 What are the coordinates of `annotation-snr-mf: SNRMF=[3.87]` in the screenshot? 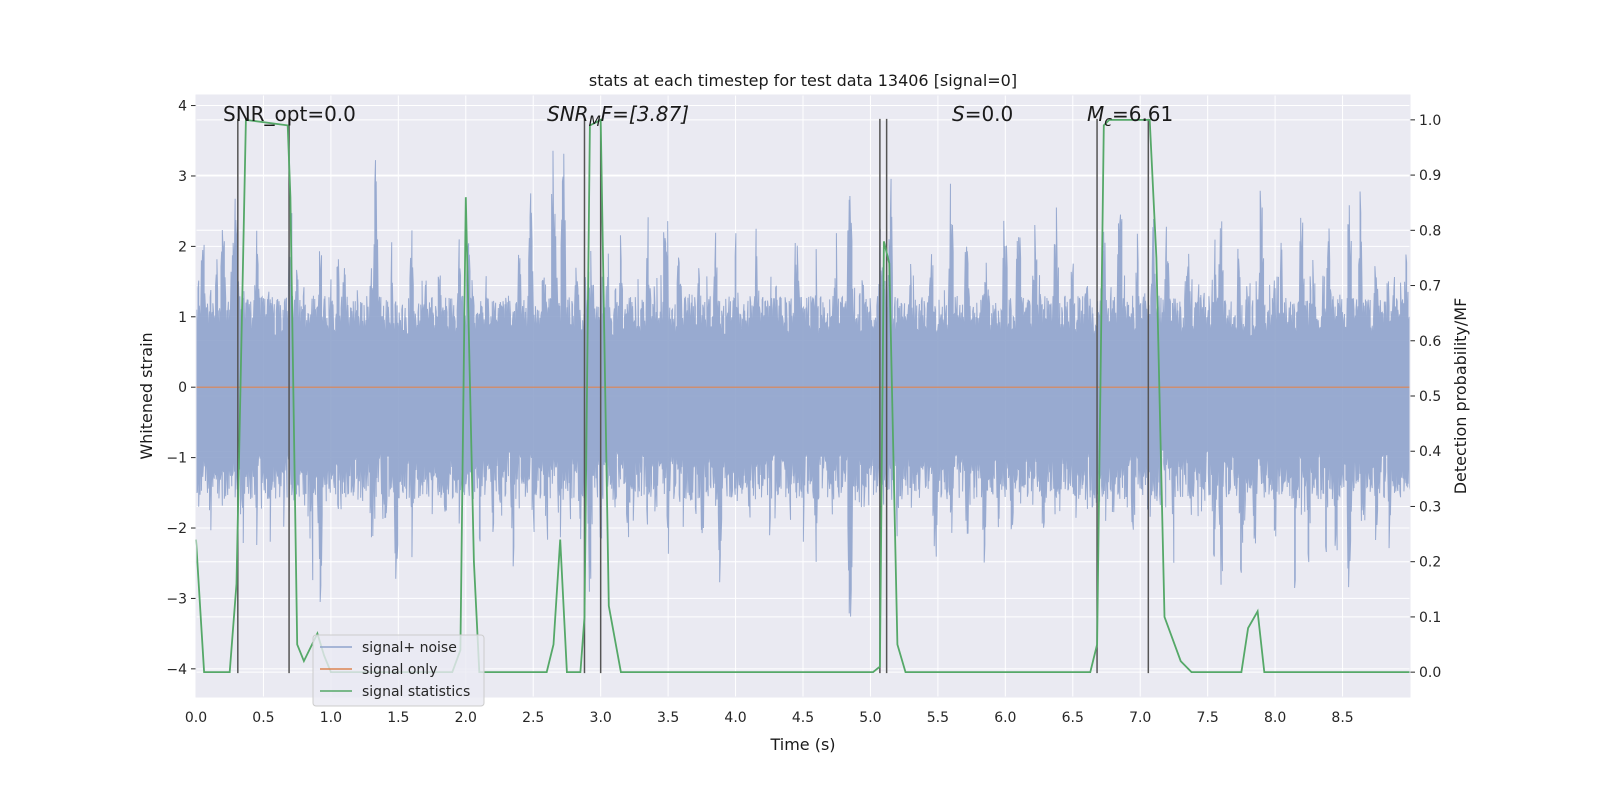 It's located at (618, 116).